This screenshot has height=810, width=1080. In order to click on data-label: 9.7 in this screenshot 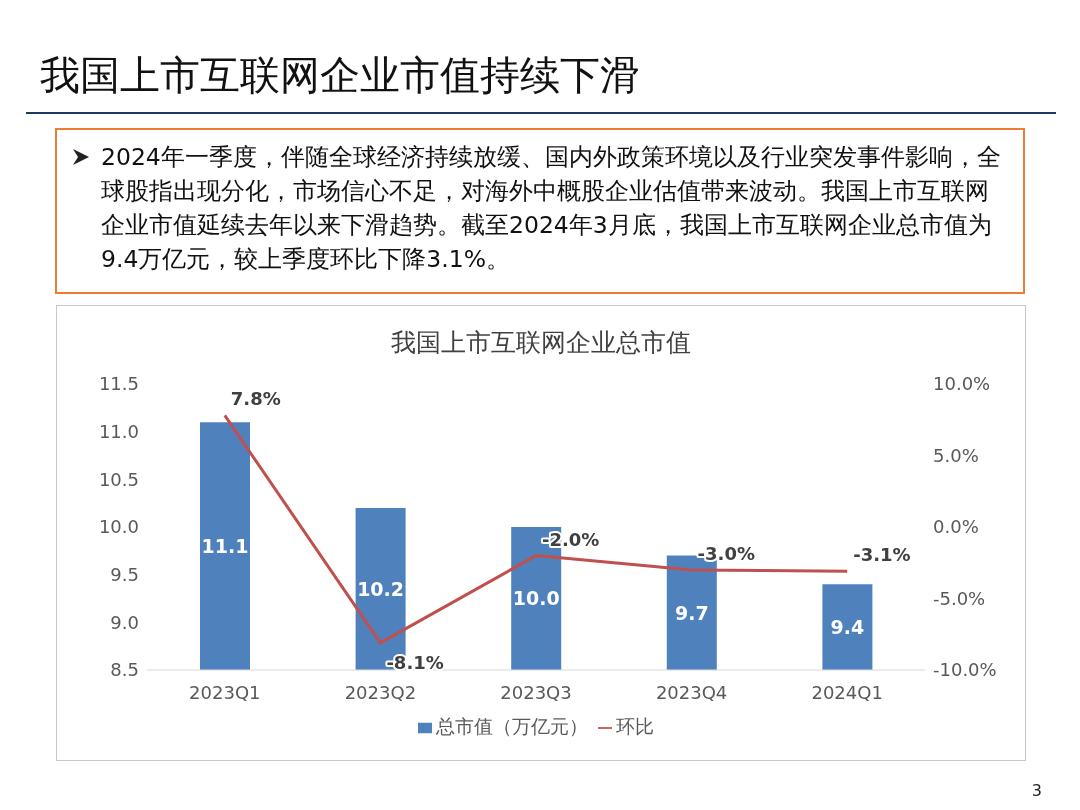, I will do `click(691, 612)`.